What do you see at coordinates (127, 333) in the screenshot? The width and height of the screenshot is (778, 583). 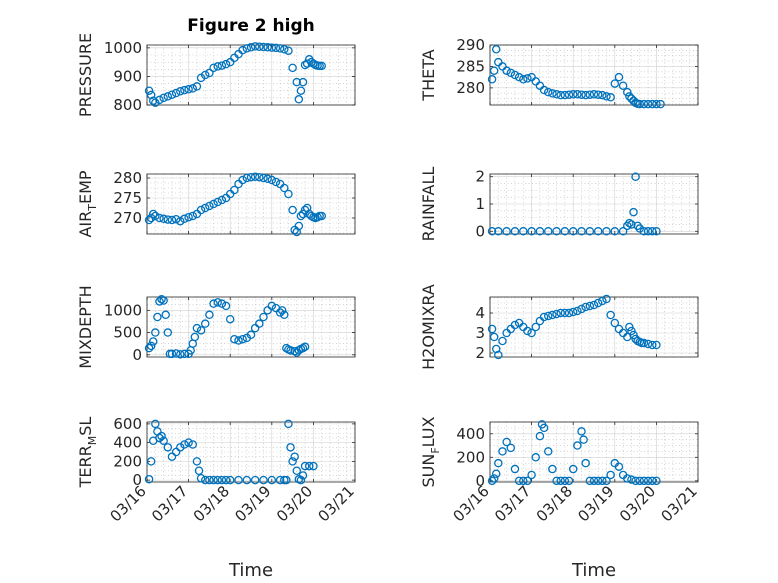 I see `mixdepth-y-tick-label: 500` at bounding box center [127, 333].